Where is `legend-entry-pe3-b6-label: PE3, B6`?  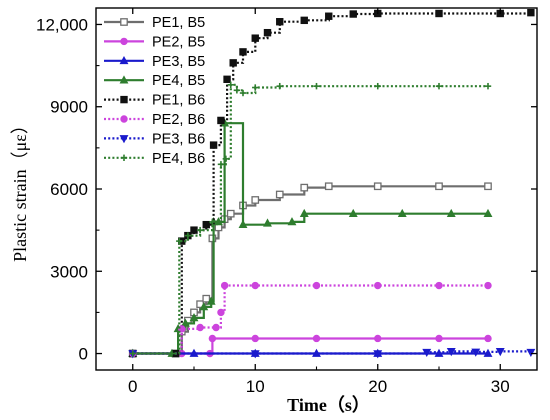 legend-entry-pe3-b6-label: PE3, B6 is located at coordinates (178, 139).